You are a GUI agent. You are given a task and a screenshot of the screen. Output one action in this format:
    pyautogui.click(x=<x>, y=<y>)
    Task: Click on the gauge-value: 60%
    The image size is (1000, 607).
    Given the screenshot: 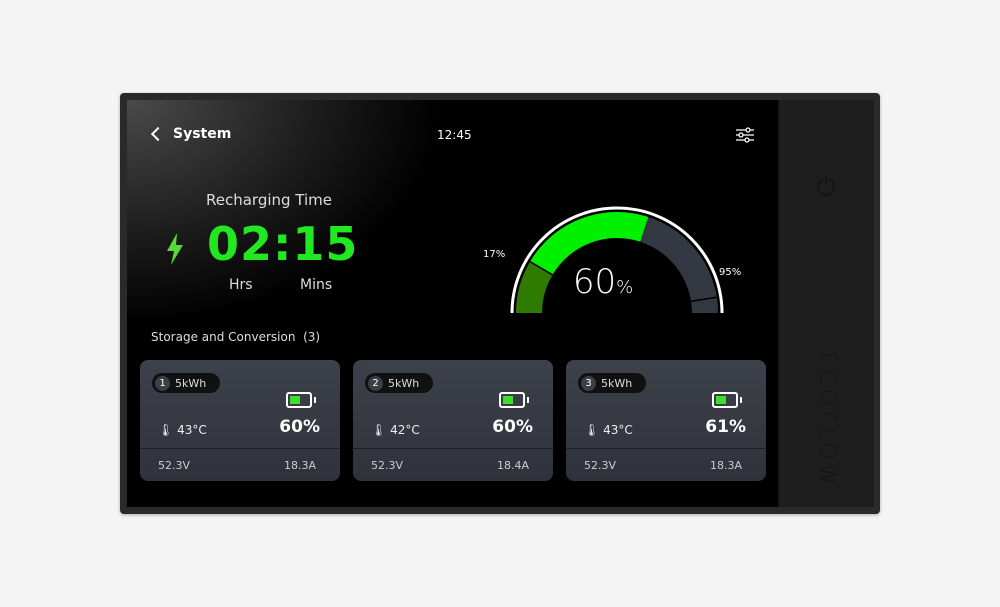 What is the action you would take?
    pyautogui.click(x=603, y=282)
    